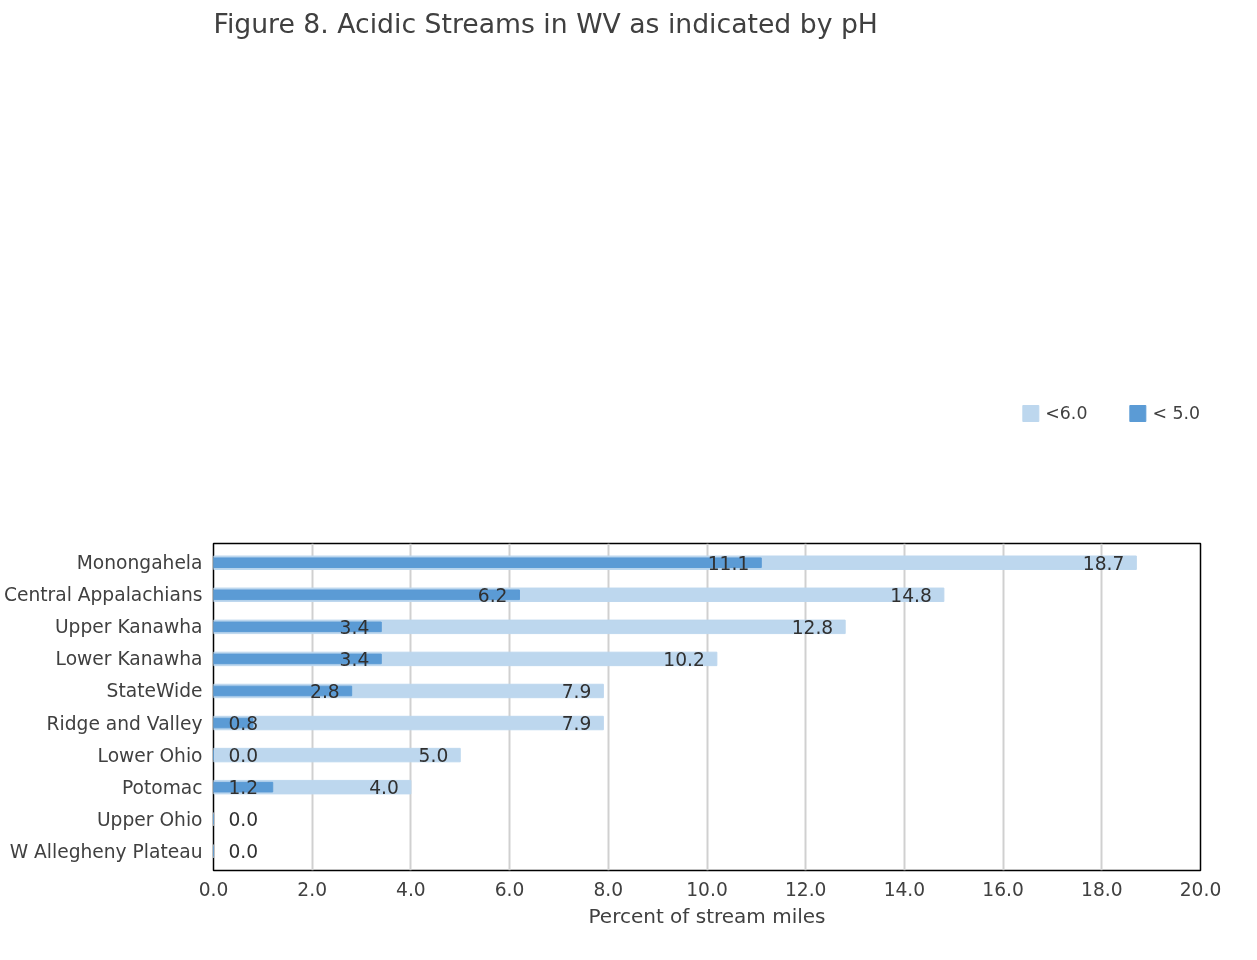  Describe the element at coordinates (312, 889) in the screenshot. I see `x-tick-label: 2.0` at that location.